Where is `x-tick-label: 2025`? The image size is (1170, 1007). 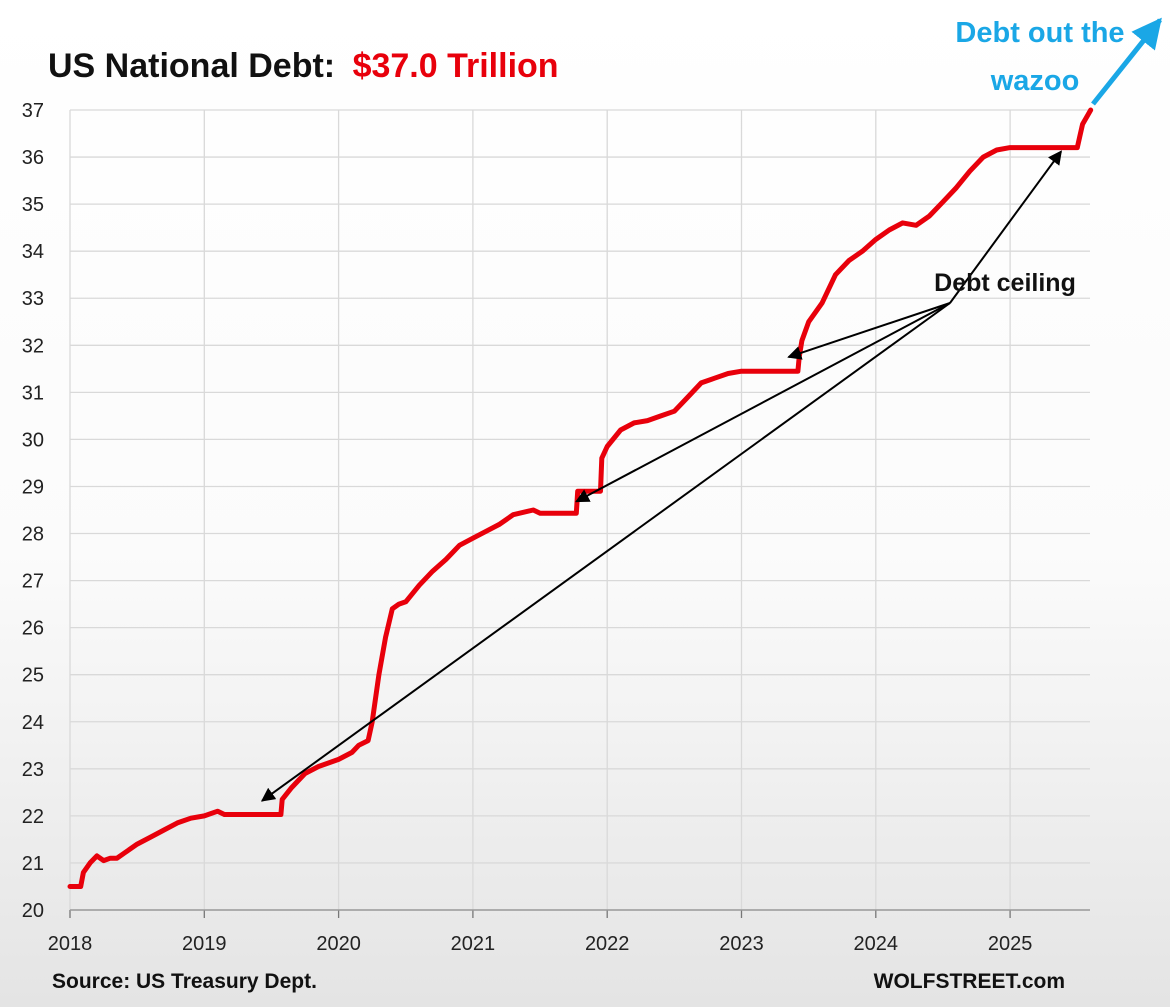
x-tick-label: 2025 is located at coordinates (1010, 944).